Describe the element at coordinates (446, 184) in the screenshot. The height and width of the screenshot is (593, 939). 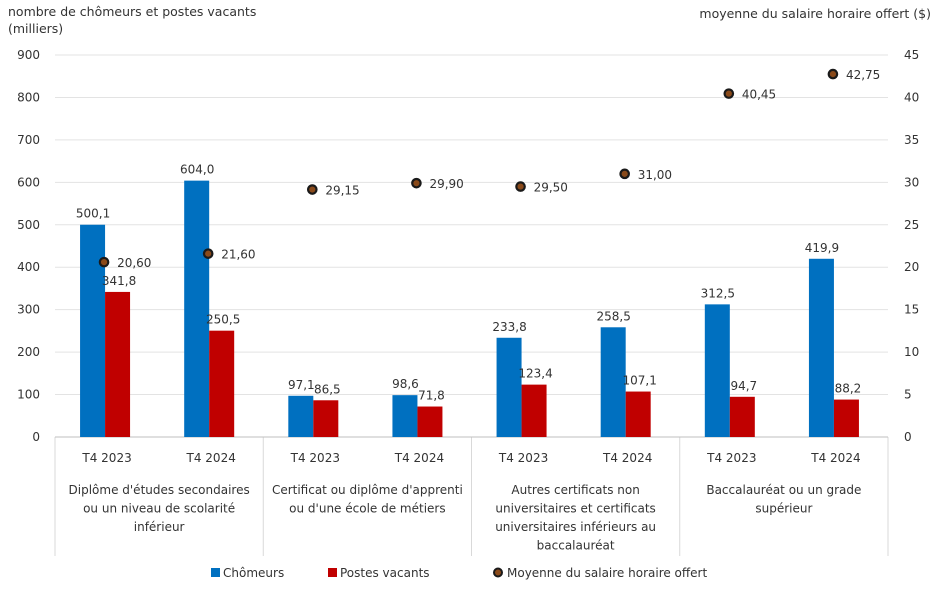
I see `salary-label: 29,90` at that location.